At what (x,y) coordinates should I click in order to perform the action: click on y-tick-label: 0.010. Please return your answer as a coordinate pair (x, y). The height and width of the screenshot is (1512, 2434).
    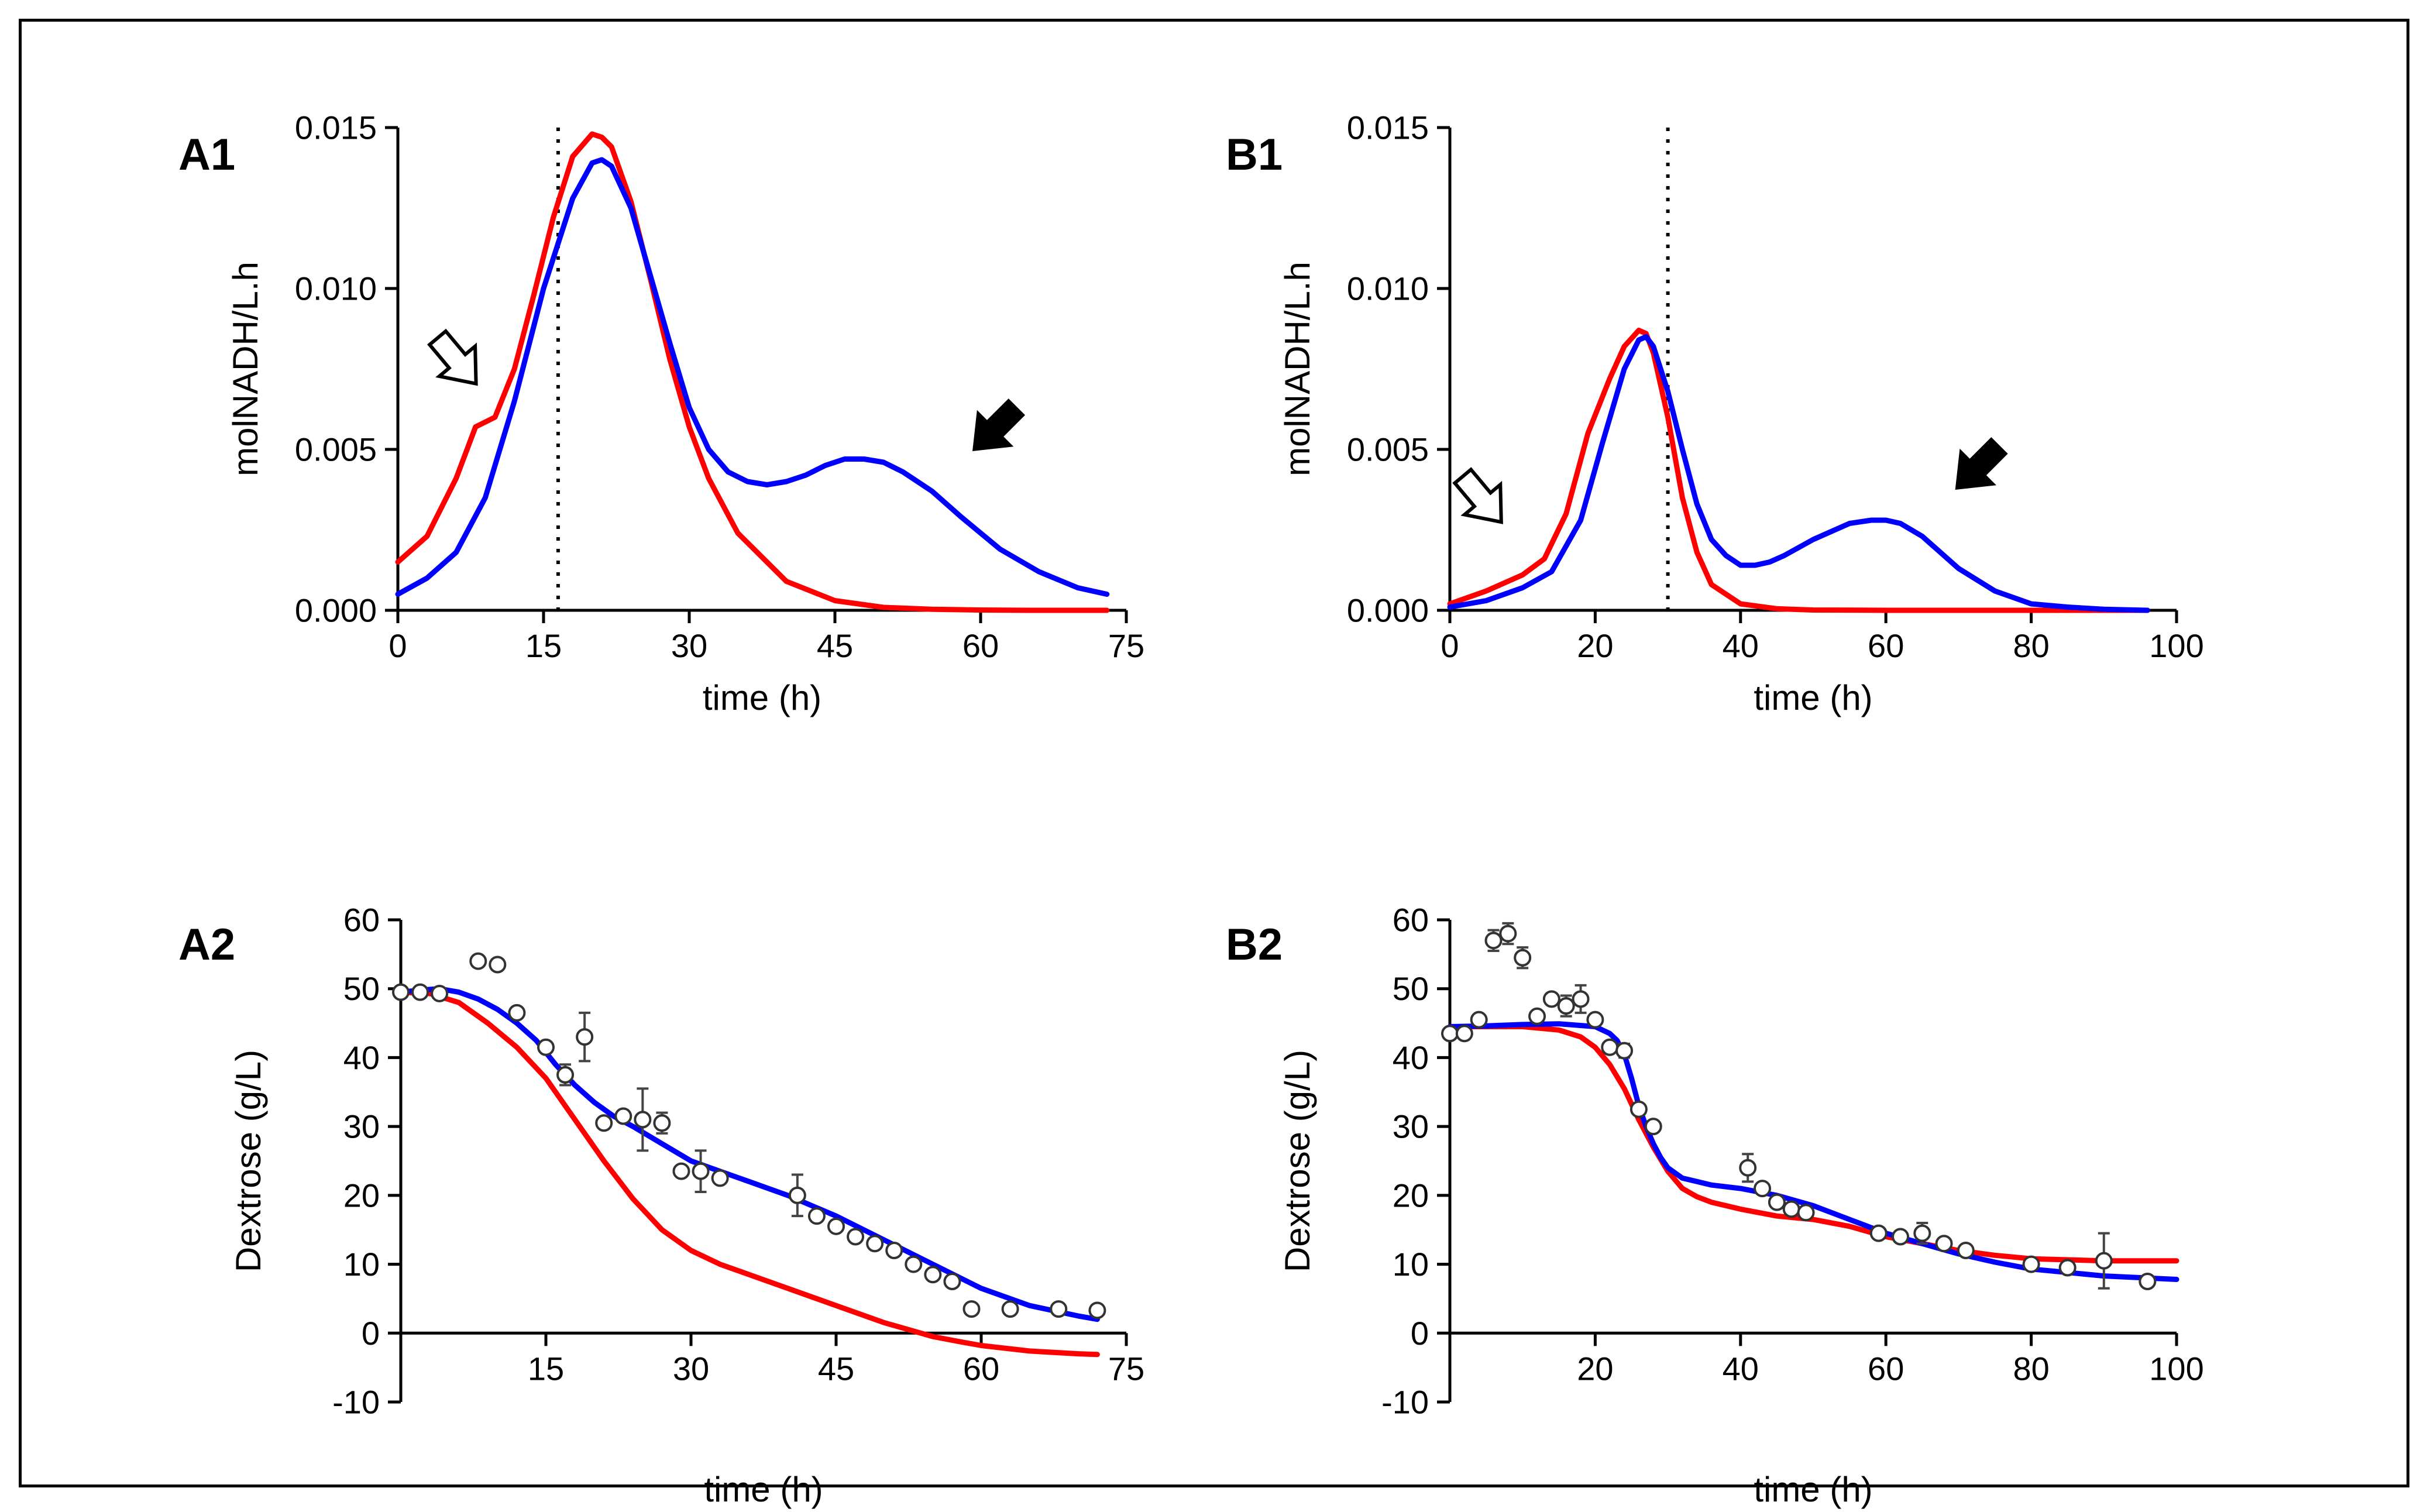
    Looking at the image, I should click on (336, 288).